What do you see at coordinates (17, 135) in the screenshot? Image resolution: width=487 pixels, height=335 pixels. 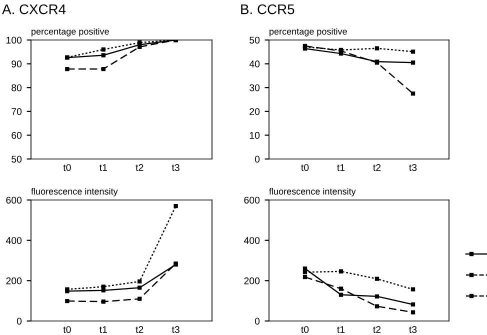 I see `y-tick-label: 60` at bounding box center [17, 135].